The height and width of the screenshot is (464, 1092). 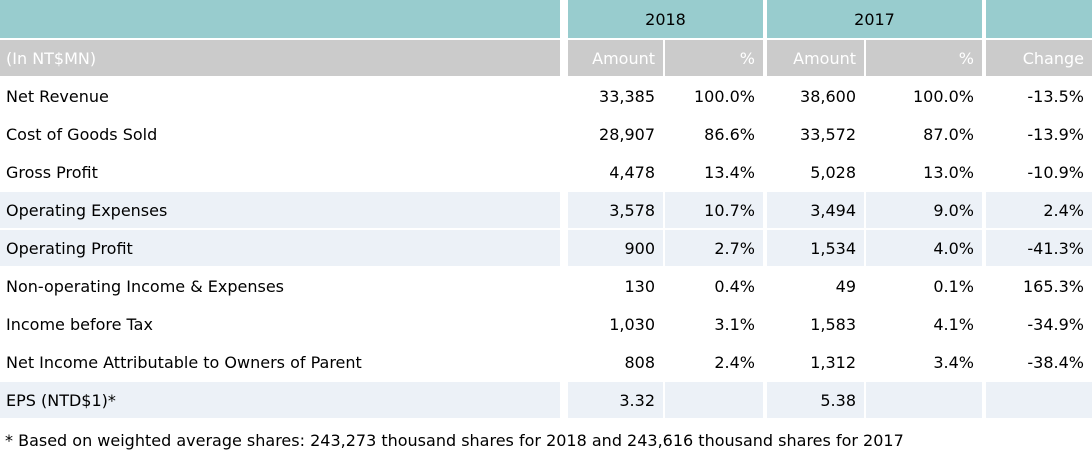 What do you see at coordinates (1037, 361) in the screenshot?
I see `change-cell: -38.4%` at bounding box center [1037, 361].